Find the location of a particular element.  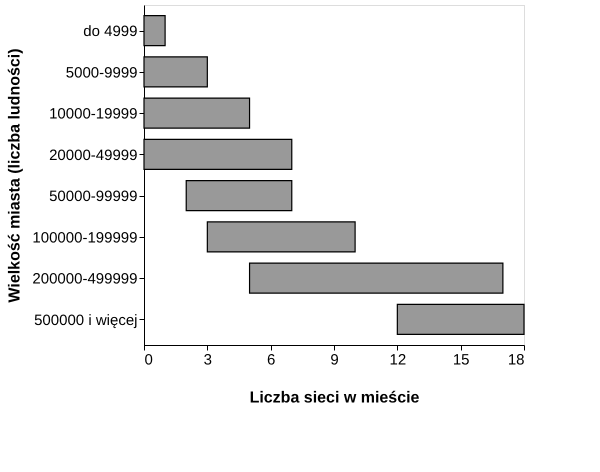

y-tick-label: do 4999 is located at coordinates (110, 31).